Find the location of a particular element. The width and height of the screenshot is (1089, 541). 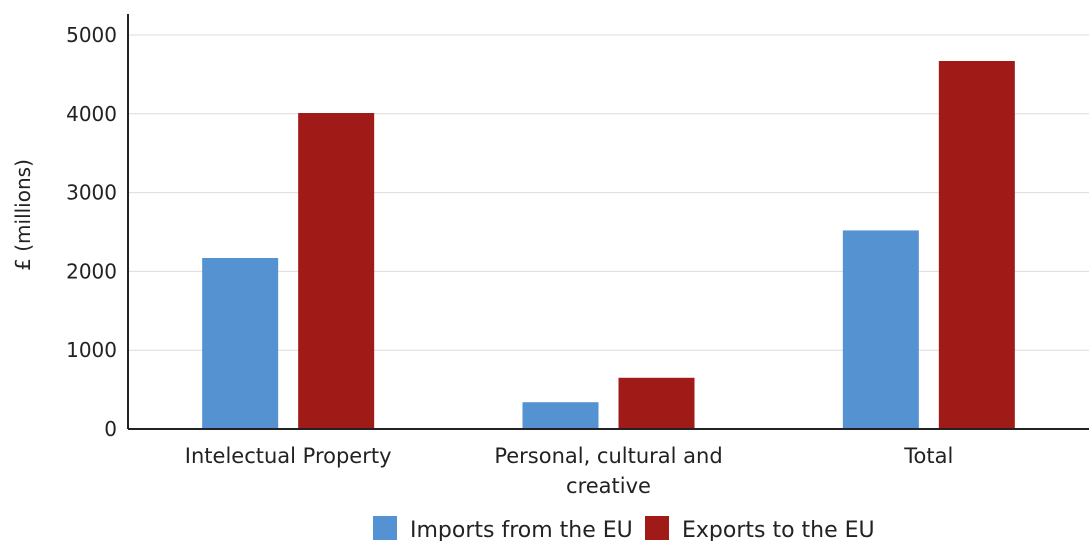

x-category-label: Total is located at coordinates (928, 456).